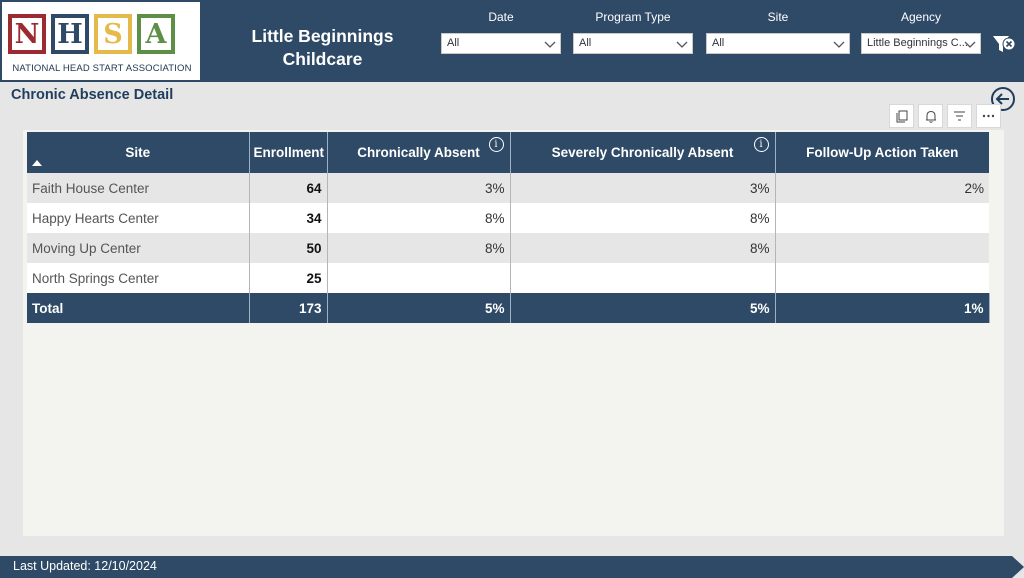 The height and width of the screenshot is (578, 1024). What do you see at coordinates (778, 43) in the screenshot?
I see `filter-site-dropdown: All` at bounding box center [778, 43].